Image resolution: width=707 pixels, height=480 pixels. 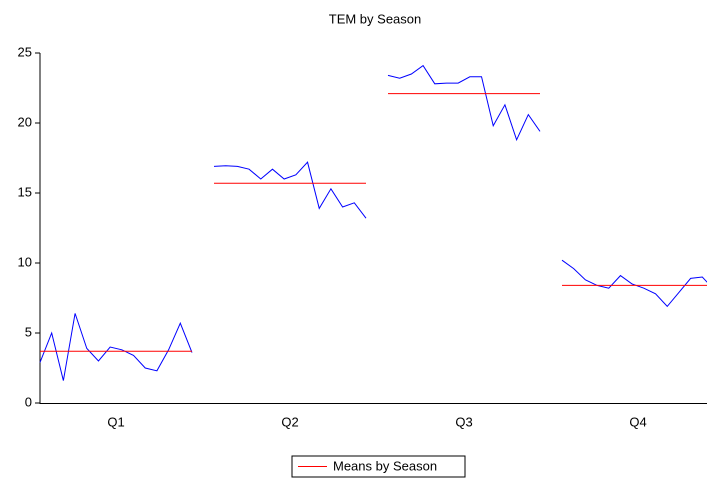 I want to click on y-tick-label: 5, so click(x=28, y=331).